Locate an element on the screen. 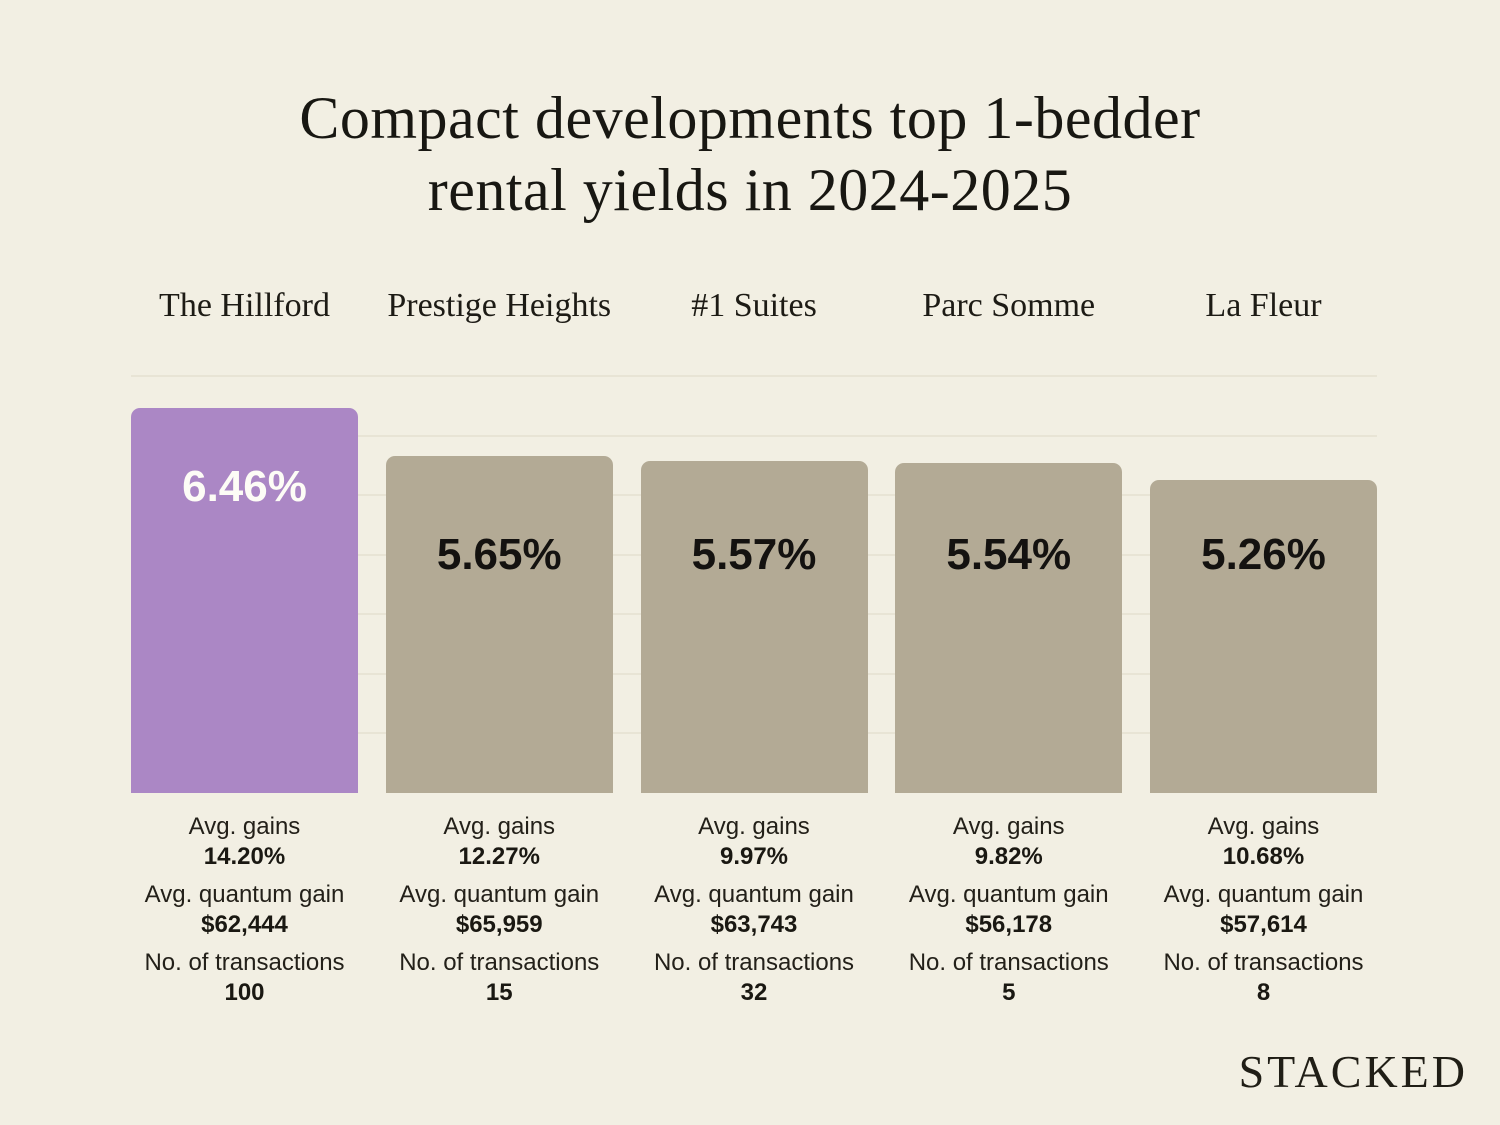  stat-value-transactions: 8 is located at coordinates (1263, 992).